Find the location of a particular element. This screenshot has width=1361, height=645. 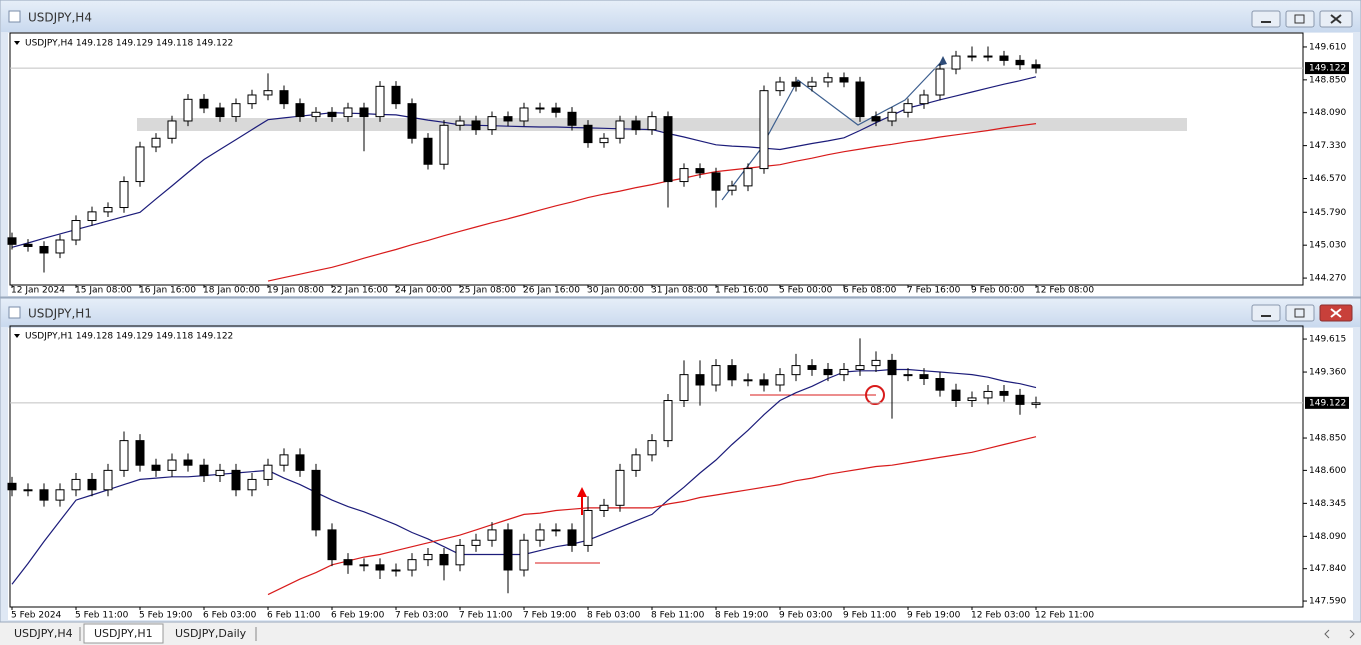

moving-average is located at coordinates (652, 202).